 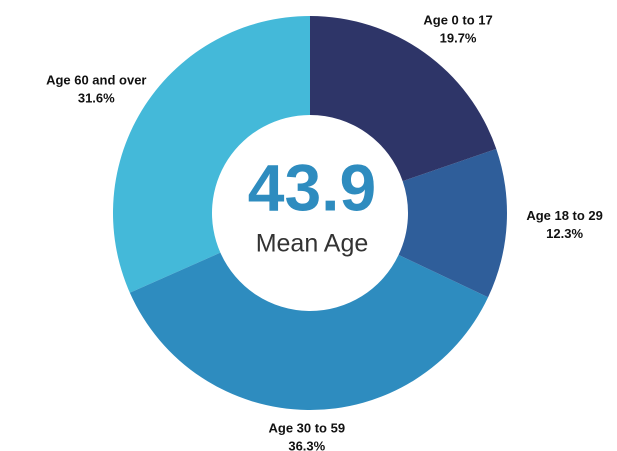 What do you see at coordinates (96, 98) in the screenshot?
I see `slice-value-label: 31.6%` at bounding box center [96, 98].